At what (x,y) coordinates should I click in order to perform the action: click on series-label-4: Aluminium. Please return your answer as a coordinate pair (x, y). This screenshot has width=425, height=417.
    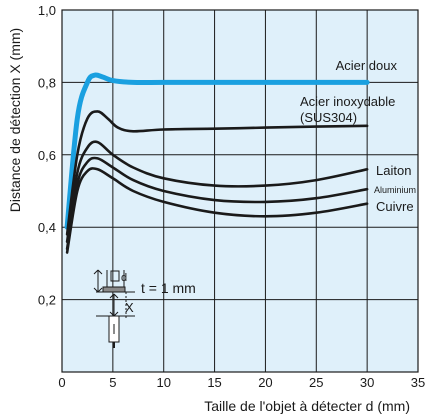
    Looking at the image, I should click on (395, 190).